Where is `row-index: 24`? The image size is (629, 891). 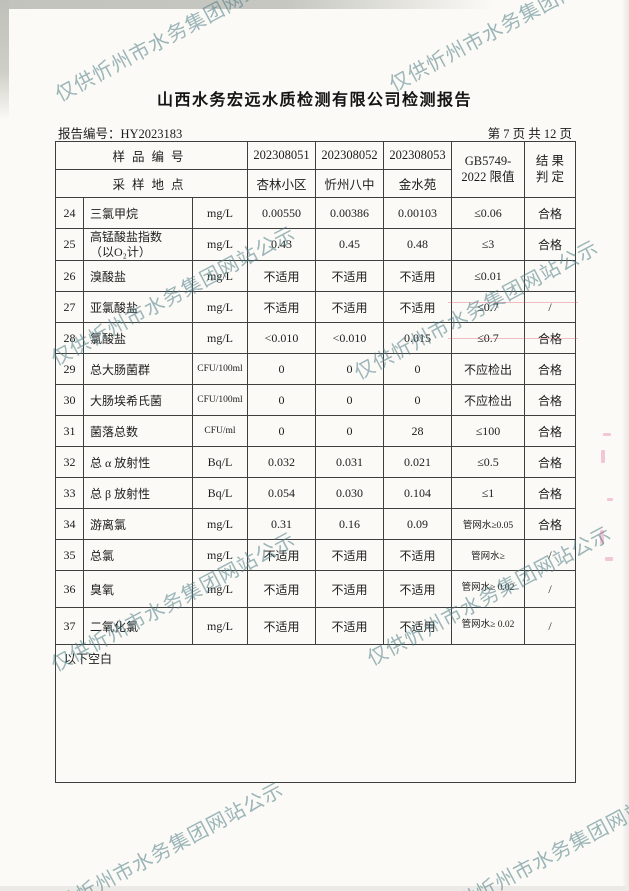
row-index: 24 is located at coordinates (69, 213).